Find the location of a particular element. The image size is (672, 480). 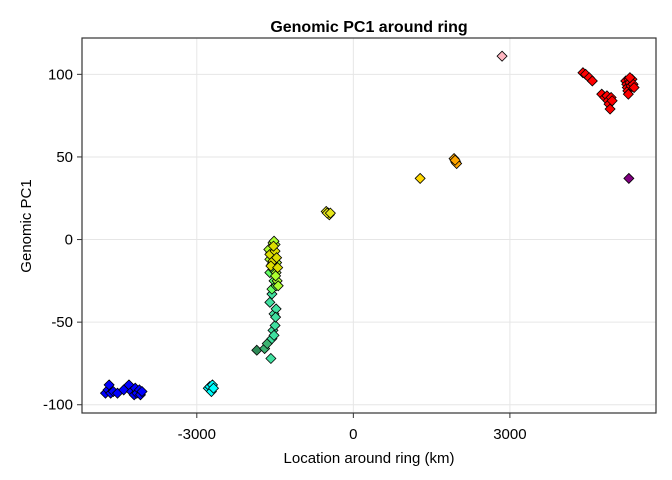

x-axis-label: Location around ring (km) is located at coordinates (369, 458).